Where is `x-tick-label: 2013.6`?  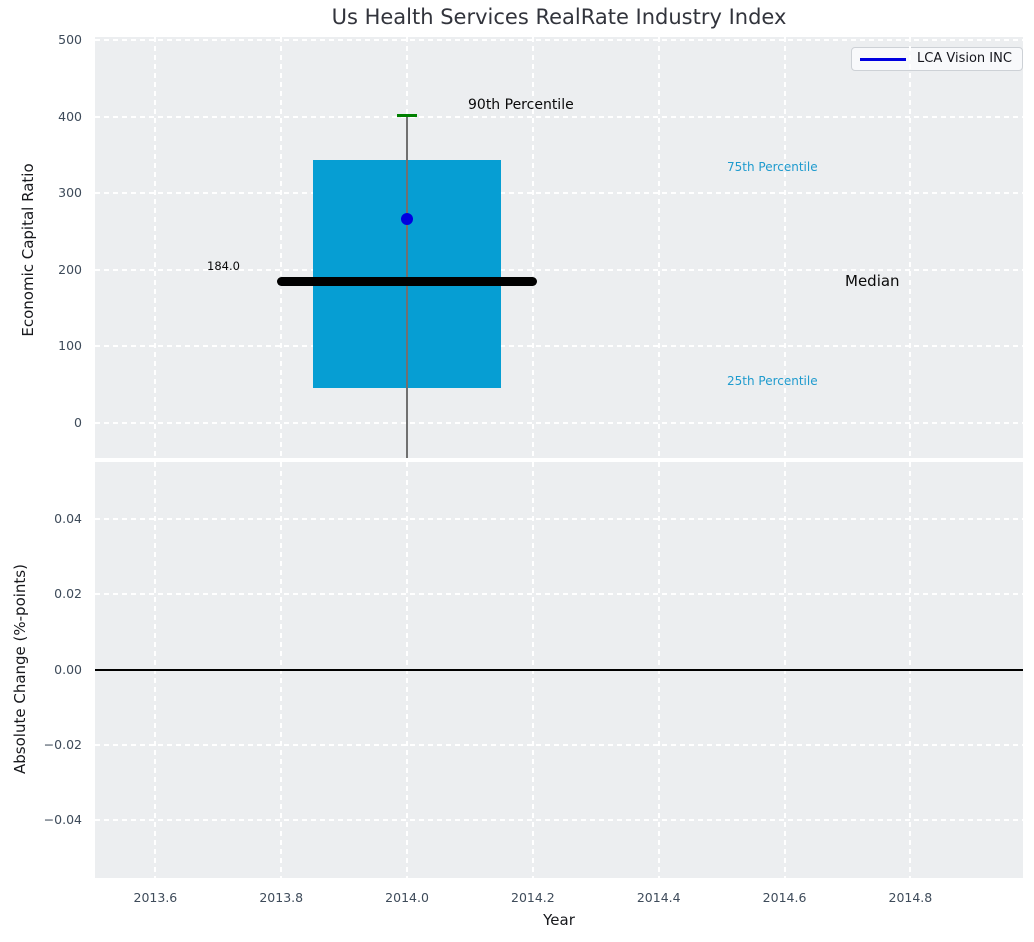
x-tick-label: 2013.6 is located at coordinates (155, 897).